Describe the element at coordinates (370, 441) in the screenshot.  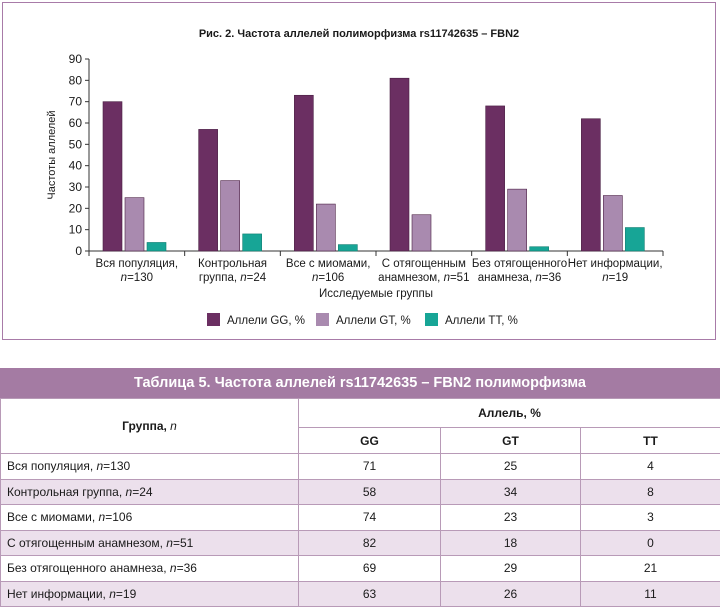
I see `col-gg-header: GG` at that location.